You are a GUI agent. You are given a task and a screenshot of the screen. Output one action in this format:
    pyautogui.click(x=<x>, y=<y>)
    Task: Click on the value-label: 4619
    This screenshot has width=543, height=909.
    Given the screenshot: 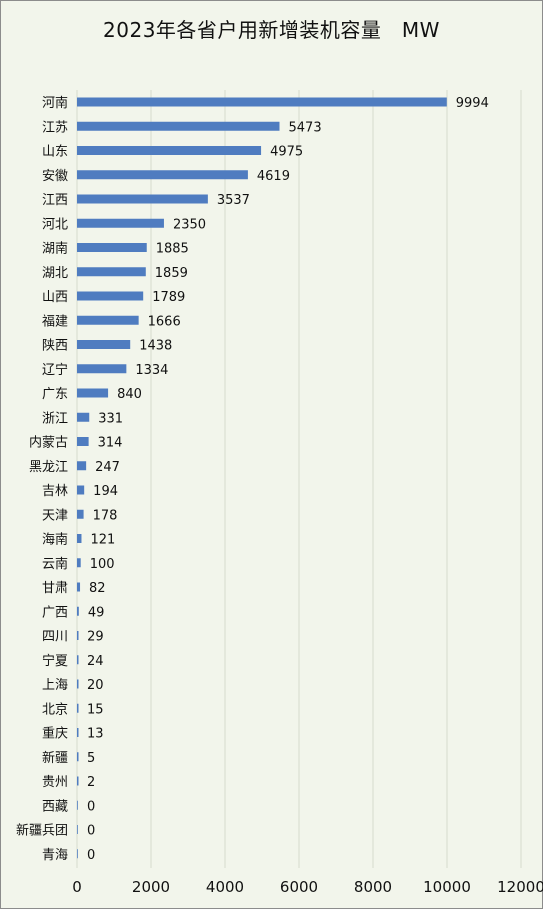 What is the action you would take?
    pyautogui.click(x=273, y=176)
    